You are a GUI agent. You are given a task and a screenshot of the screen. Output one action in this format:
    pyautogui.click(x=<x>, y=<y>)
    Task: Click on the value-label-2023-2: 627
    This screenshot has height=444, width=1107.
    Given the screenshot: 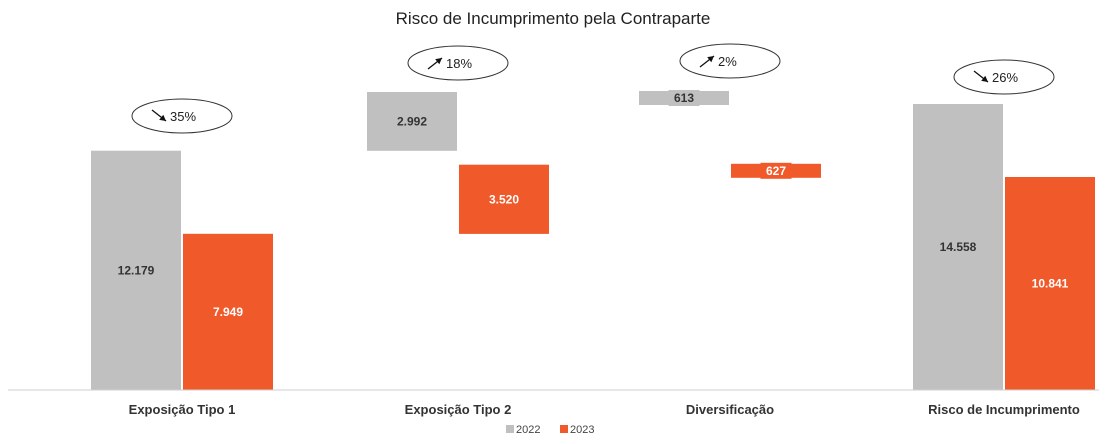 What is the action you would take?
    pyautogui.click(x=776, y=171)
    